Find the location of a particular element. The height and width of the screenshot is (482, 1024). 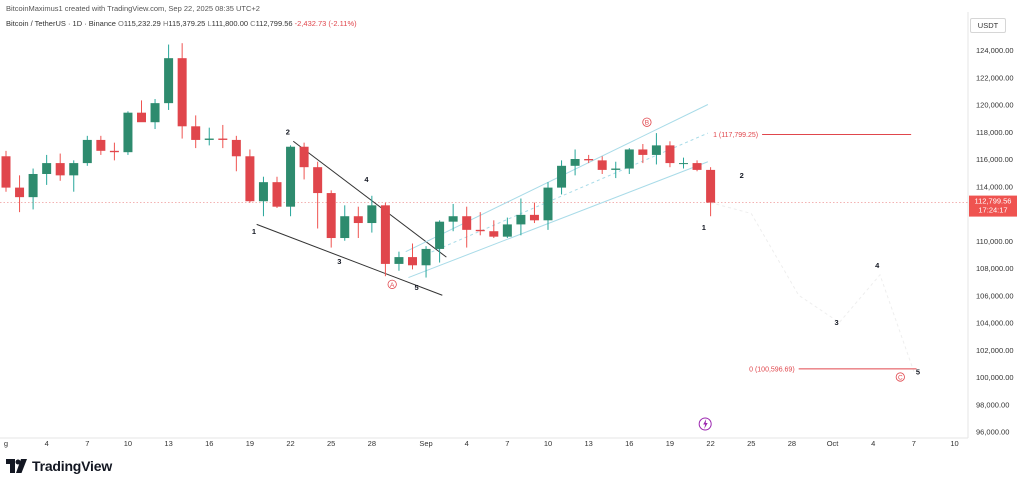

x-tick-label: 19 is located at coordinates (670, 443).